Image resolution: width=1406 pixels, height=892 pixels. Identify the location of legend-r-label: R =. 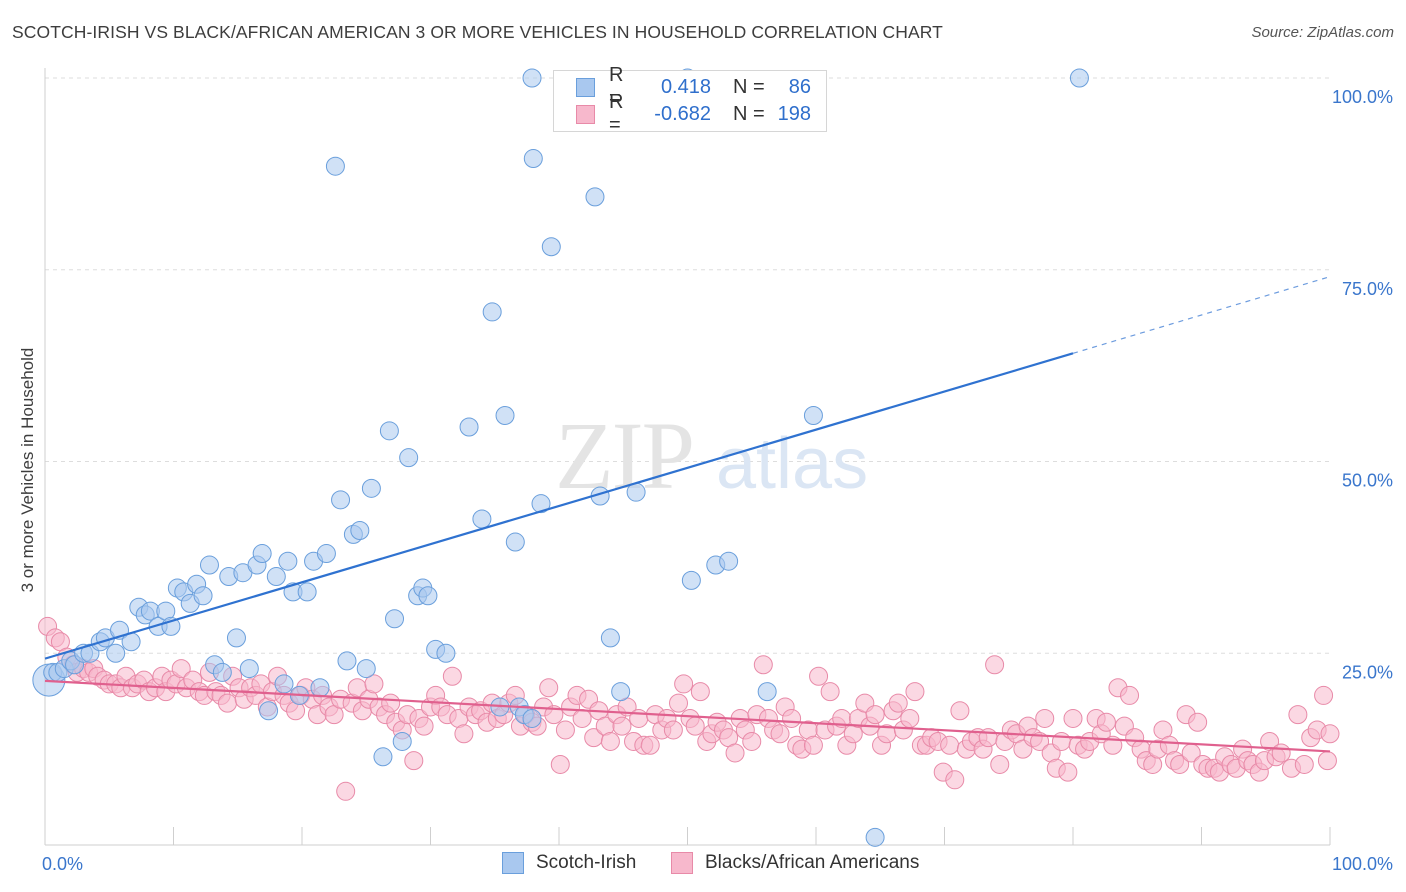
(616, 86).